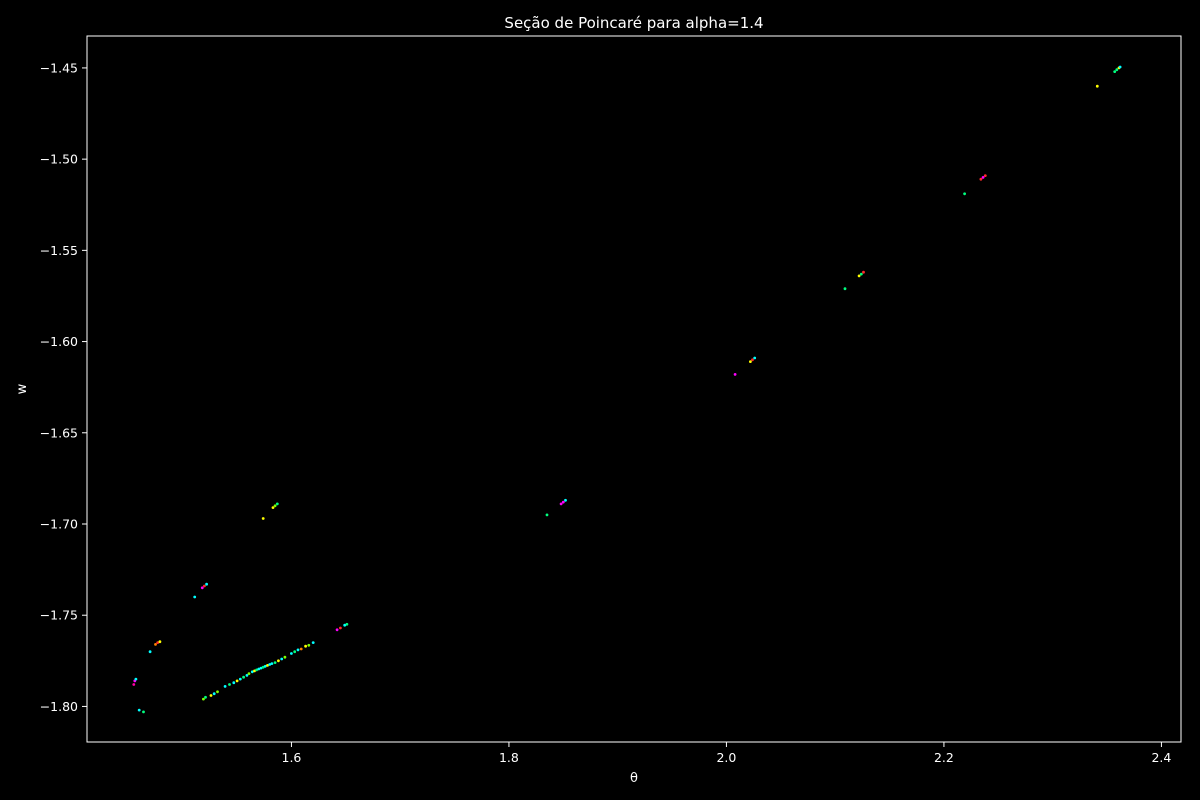 The width and height of the screenshot is (1200, 800). I want to click on x-tick-label: 1.6, so click(292, 757).